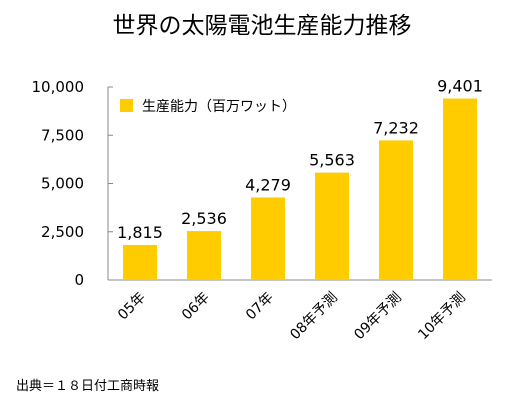 This screenshot has height=410, width=523. I want to click on data-label: 2,536, so click(204, 218).